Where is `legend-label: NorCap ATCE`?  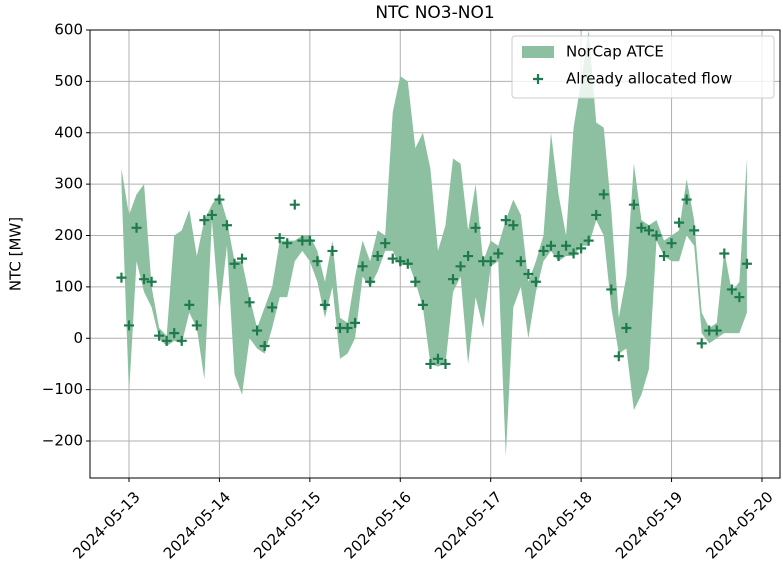 legend-label: NorCap ATCE is located at coordinates (615, 52).